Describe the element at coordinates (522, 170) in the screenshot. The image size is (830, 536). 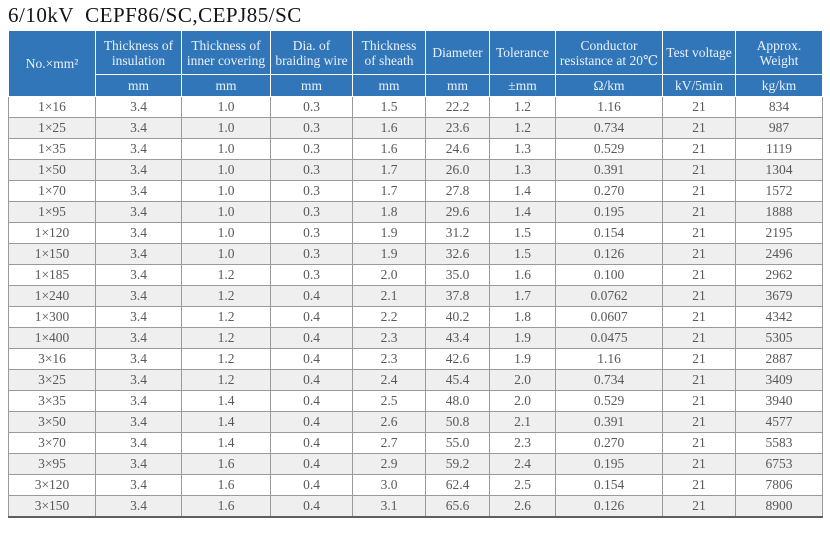
I see `table-cell: 1.3` at that location.